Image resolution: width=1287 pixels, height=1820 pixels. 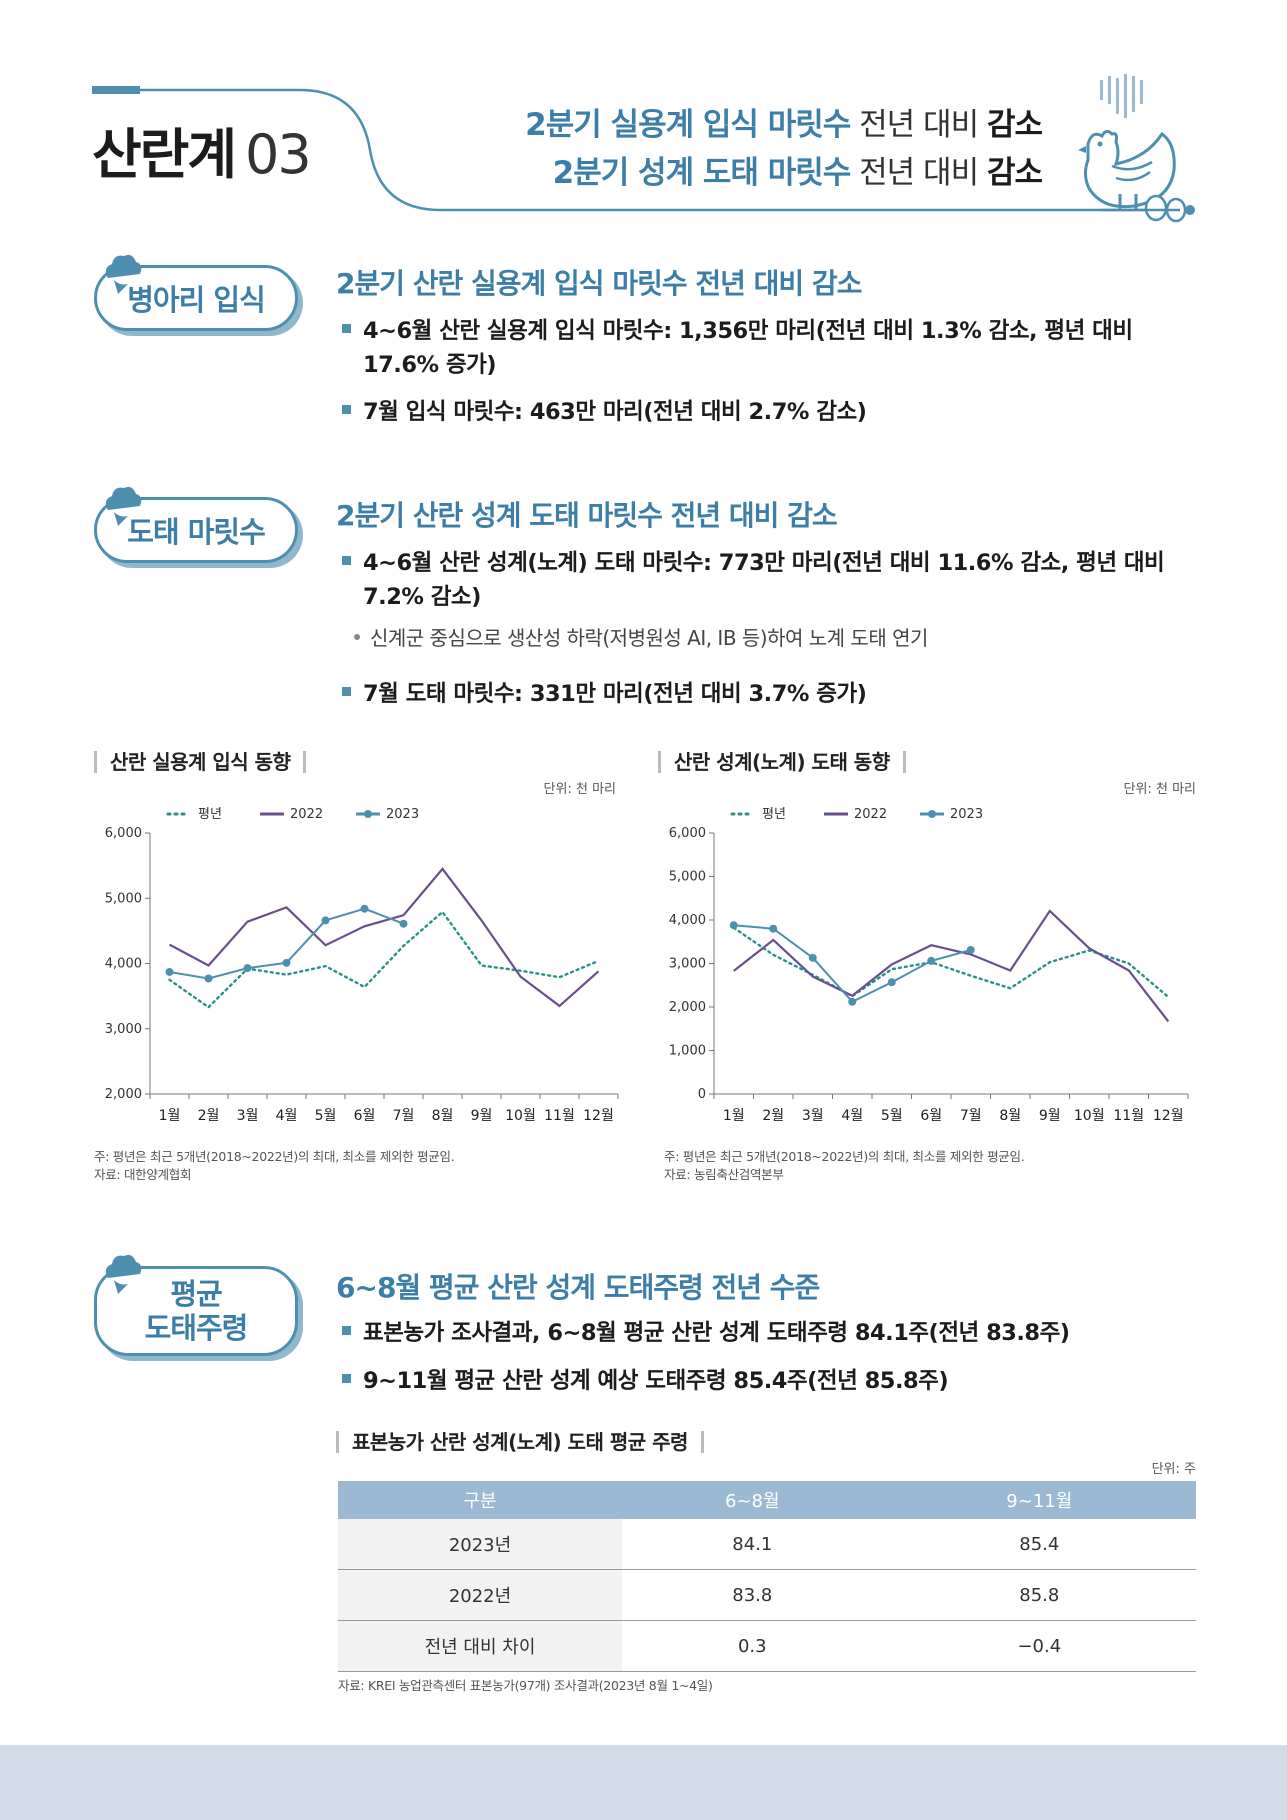 What do you see at coordinates (702, 1094) in the screenshot?
I see `y-tick-label: 0` at bounding box center [702, 1094].